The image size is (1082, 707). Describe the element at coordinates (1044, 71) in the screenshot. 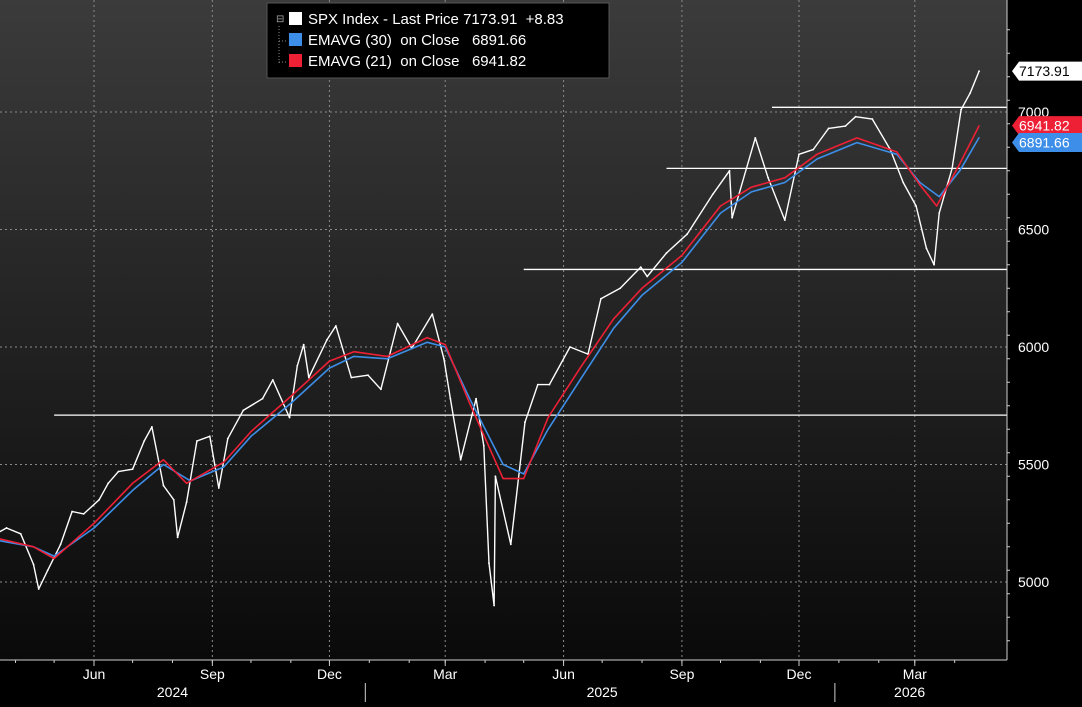

I see `price-tag-label: 7173.91` at that location.